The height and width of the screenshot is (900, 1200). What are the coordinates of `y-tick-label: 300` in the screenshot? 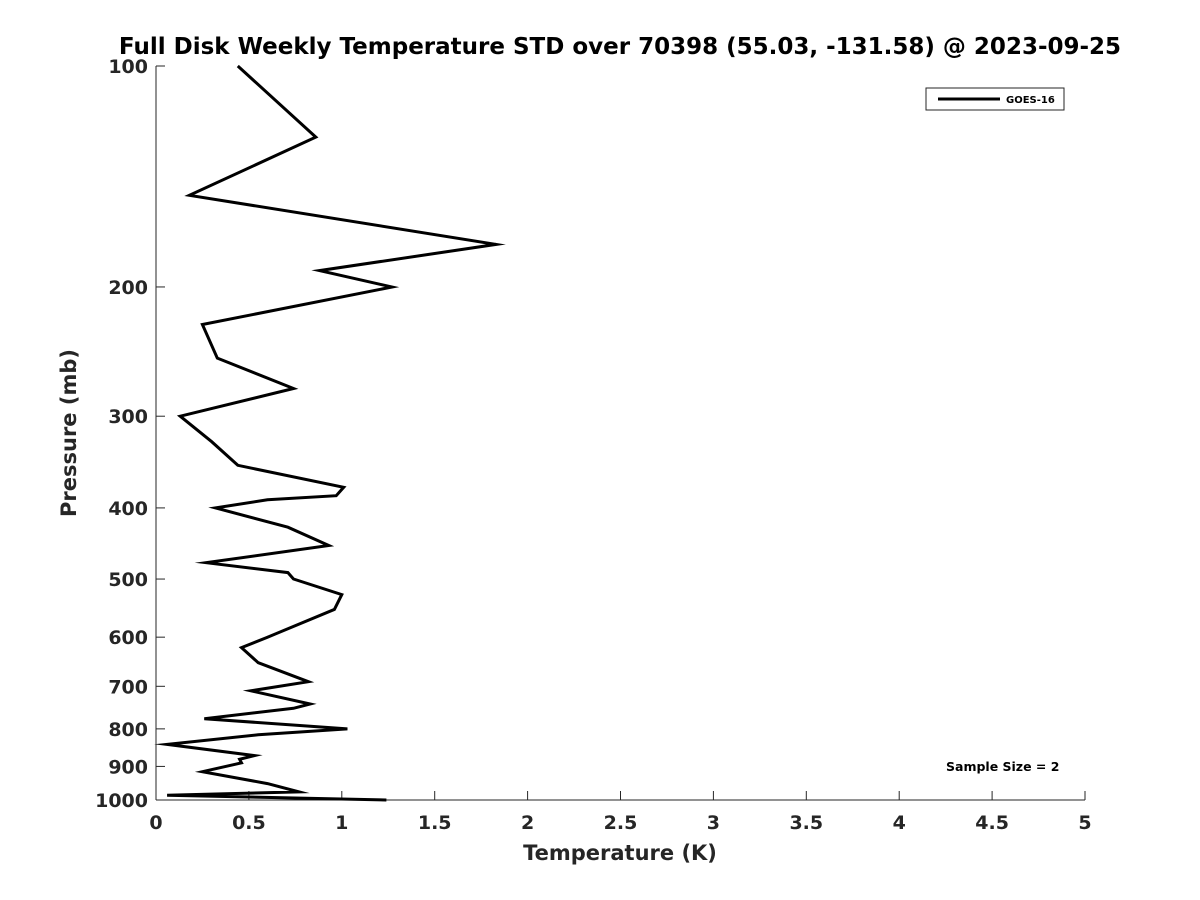 It's located at (128, 417).